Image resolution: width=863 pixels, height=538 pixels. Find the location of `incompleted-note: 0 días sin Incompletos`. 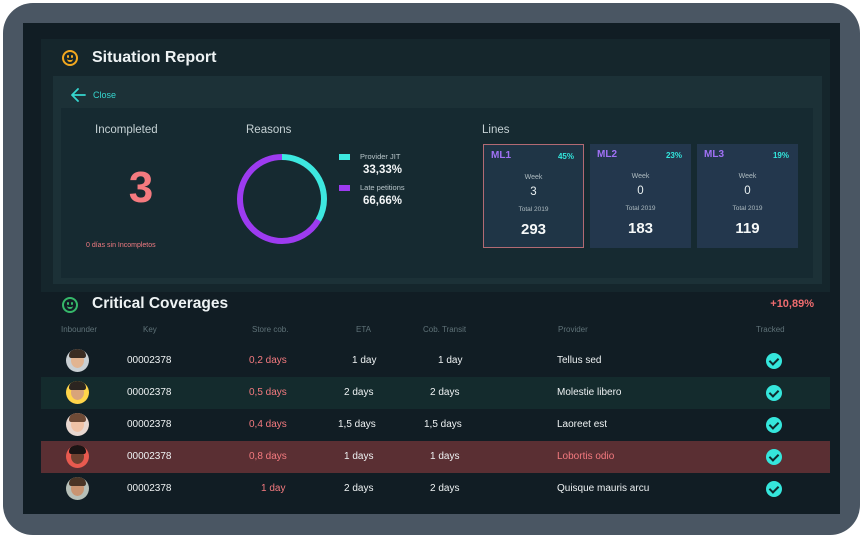

incompleted-note: 0 días sin Incompletos is located at coordinates (121, 245).